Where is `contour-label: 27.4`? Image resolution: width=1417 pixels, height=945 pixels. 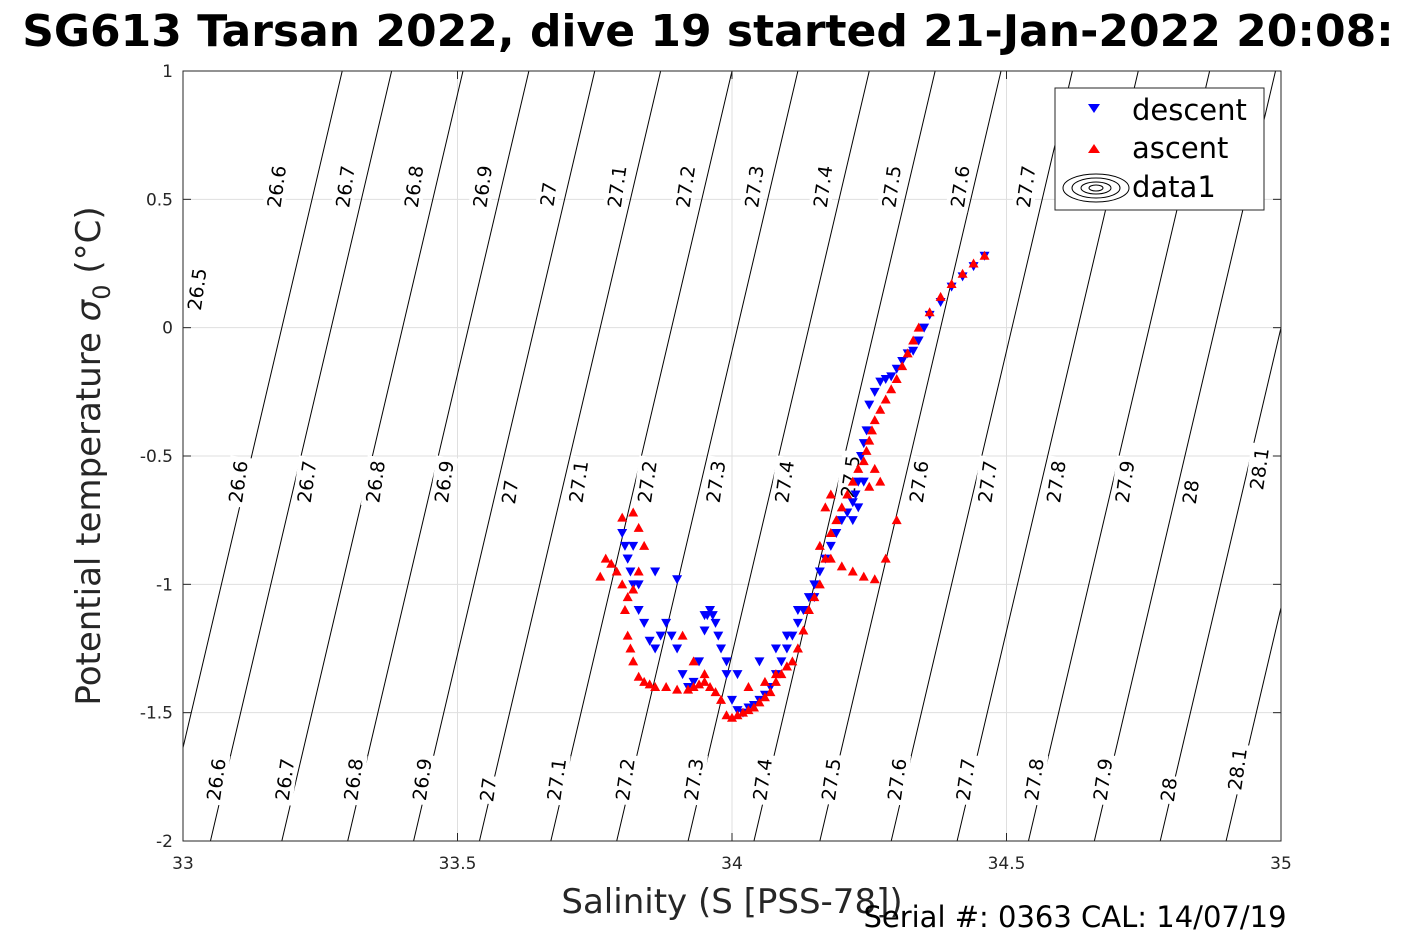
contour-label: 27.4 is located at coordinates (762, 779).